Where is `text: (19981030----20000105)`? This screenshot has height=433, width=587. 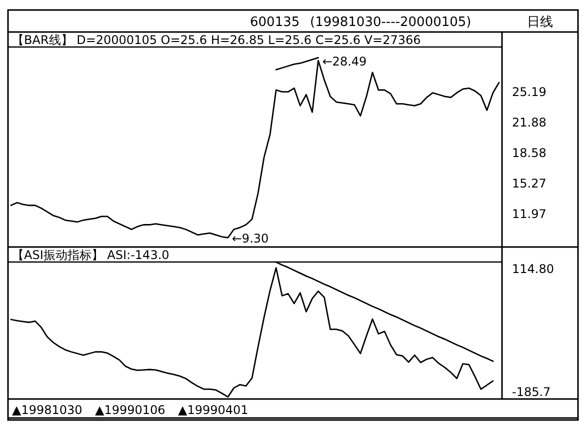 text: (19981030----20000105) is located at coordinates (391, 22).